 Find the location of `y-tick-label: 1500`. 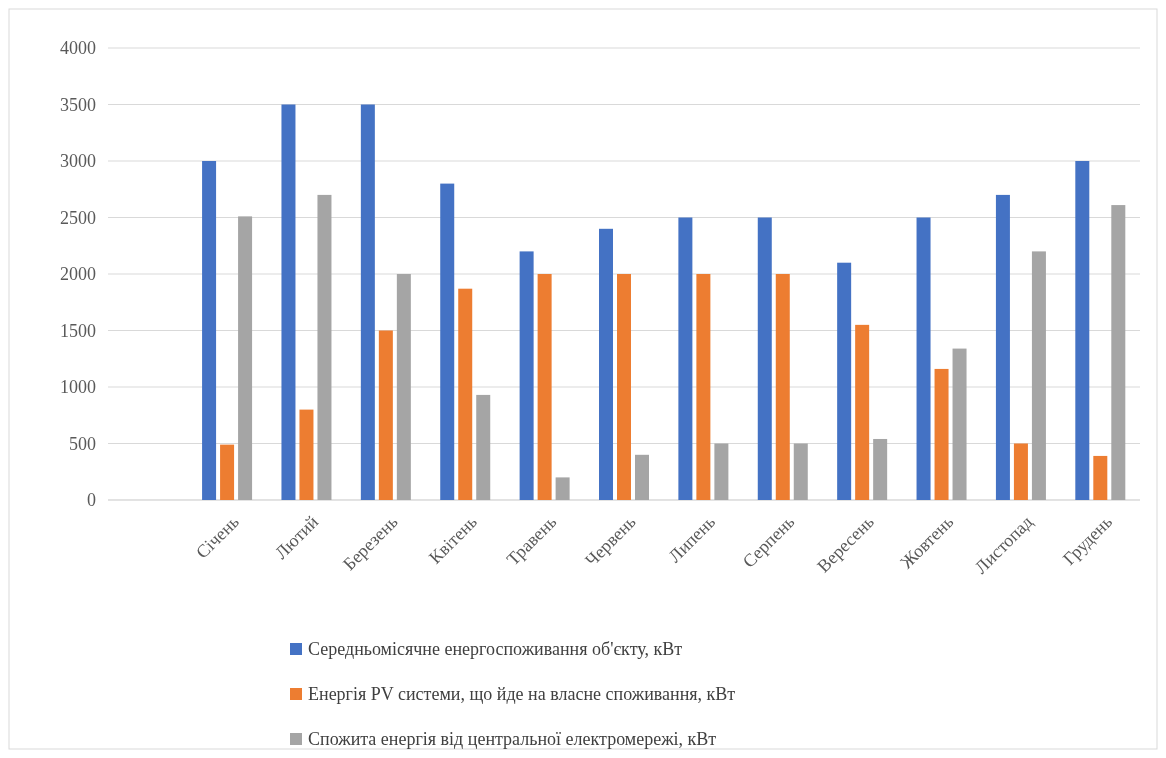

y-tick-label: 1500 is located at coordinates (78, 330).